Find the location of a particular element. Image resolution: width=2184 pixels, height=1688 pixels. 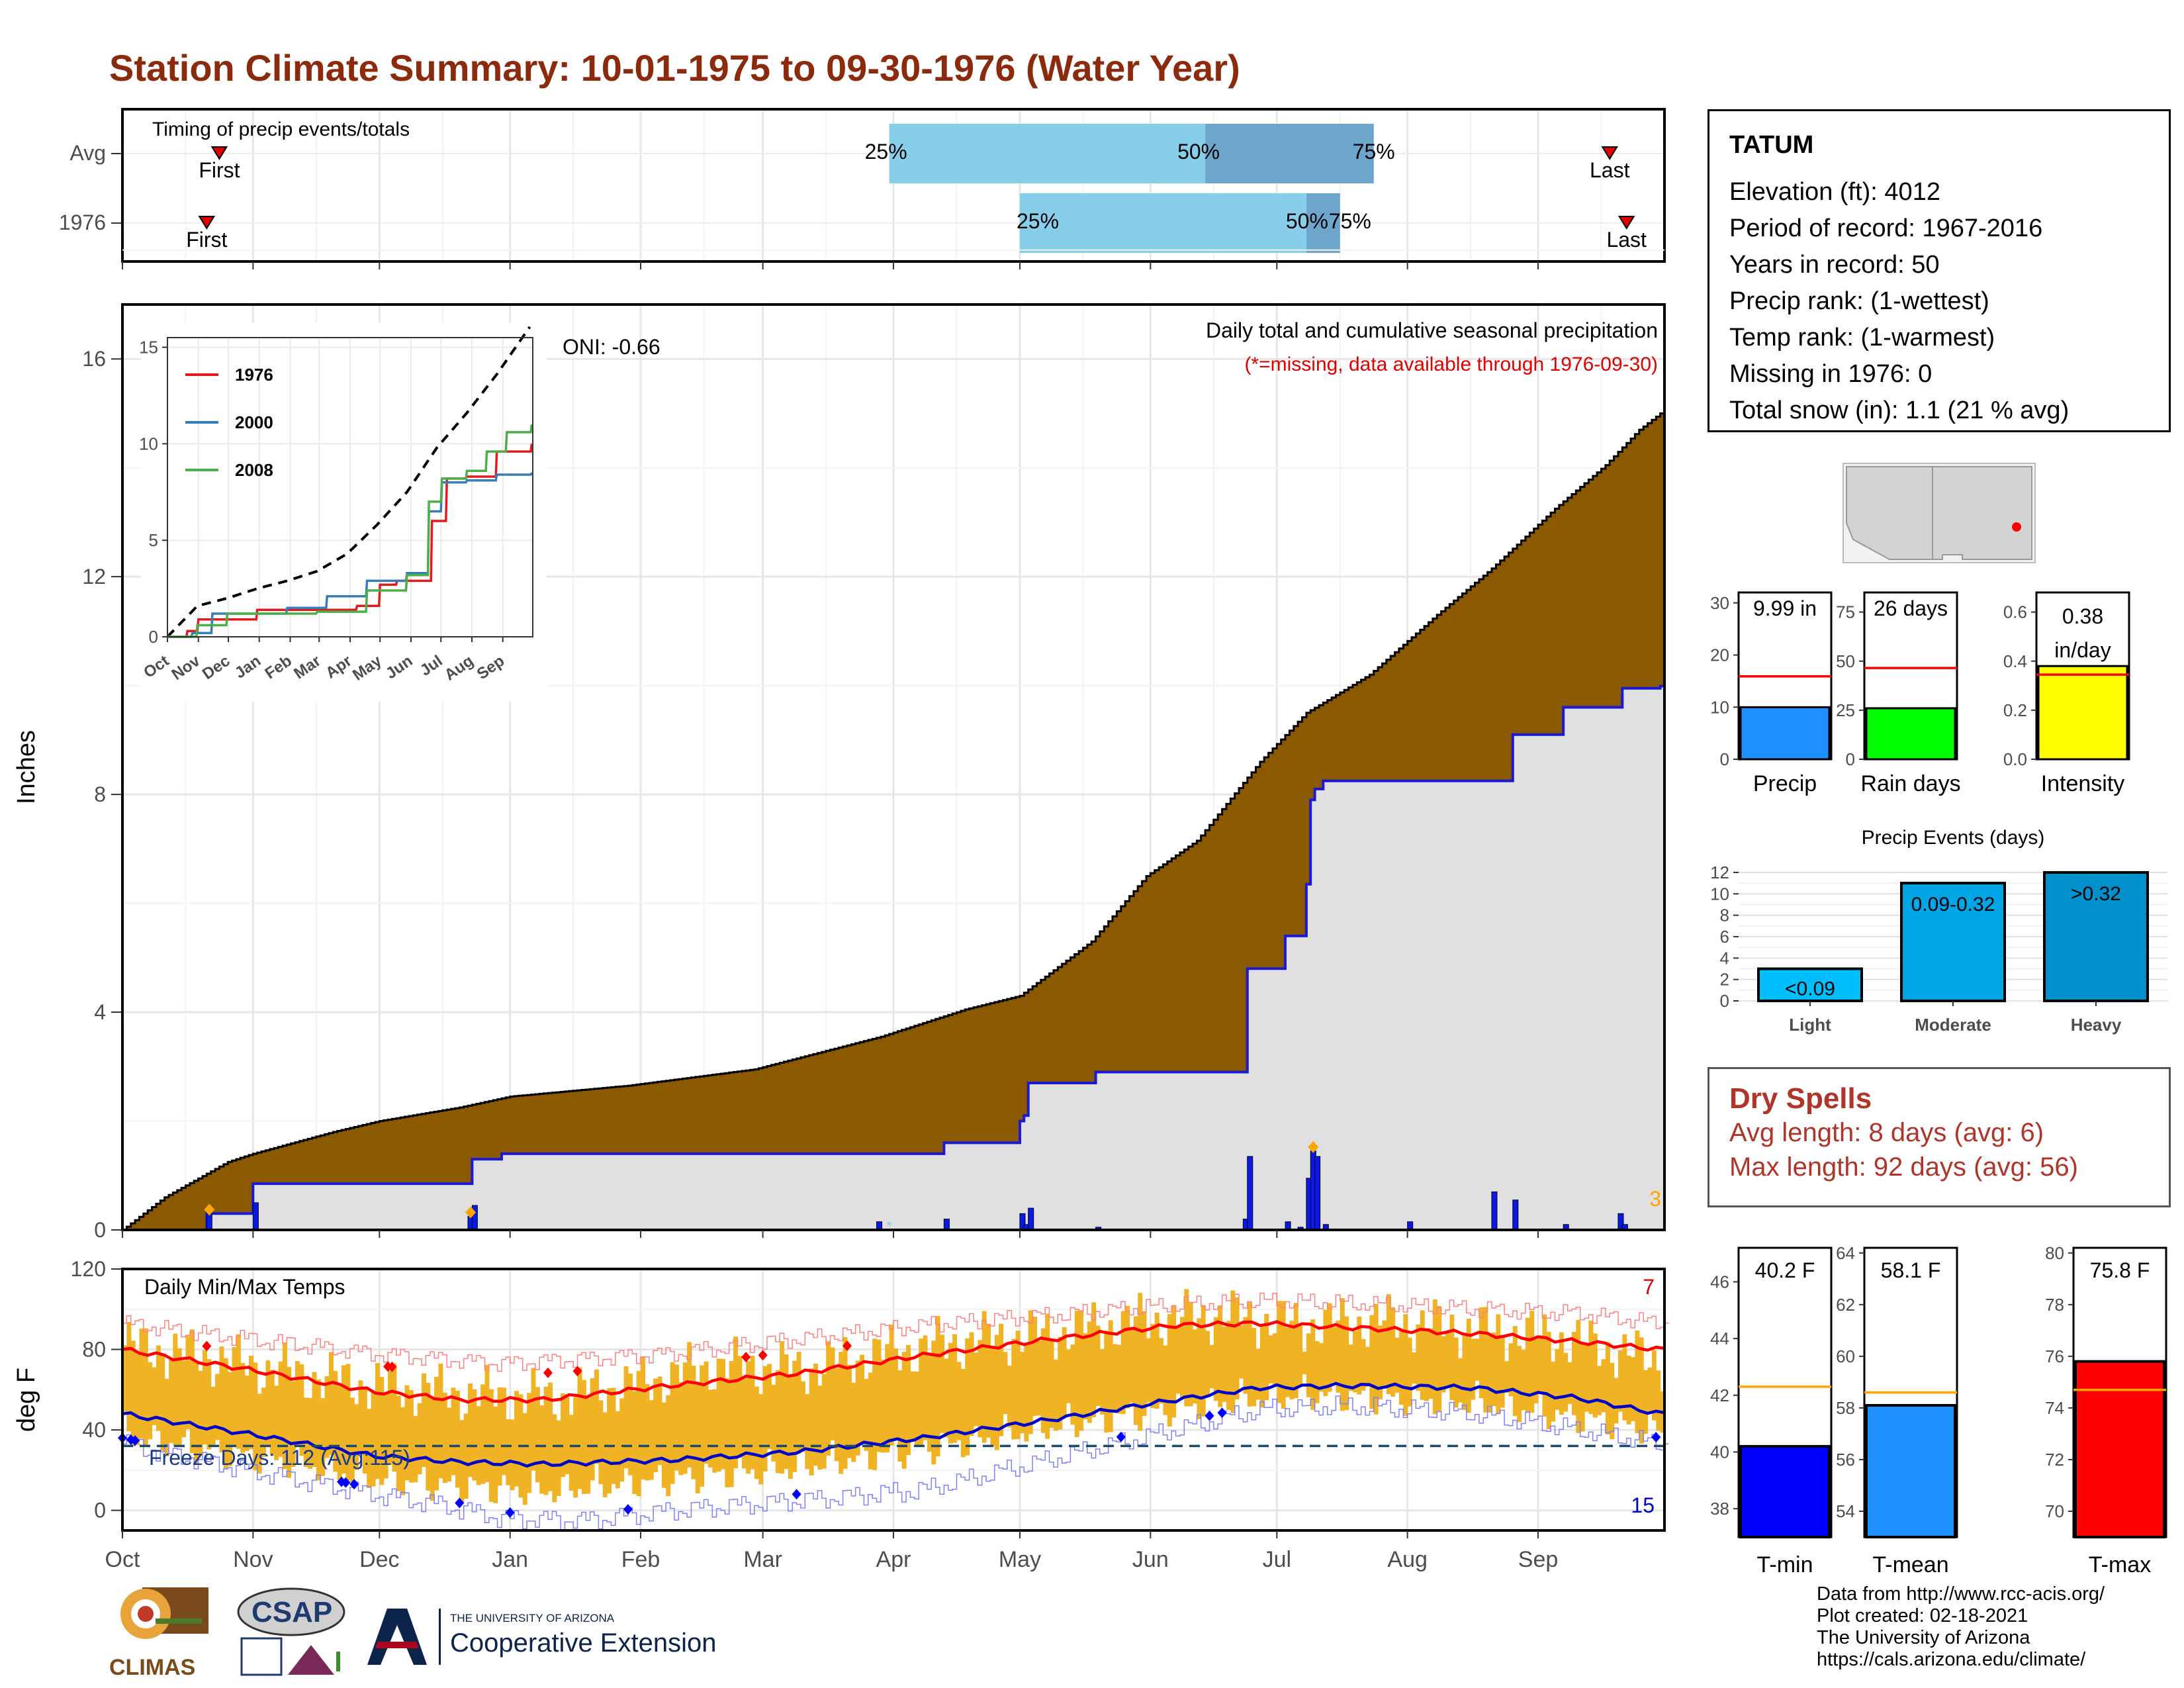

summary-axis-label: Precip is located at coordinates (1785, 783).